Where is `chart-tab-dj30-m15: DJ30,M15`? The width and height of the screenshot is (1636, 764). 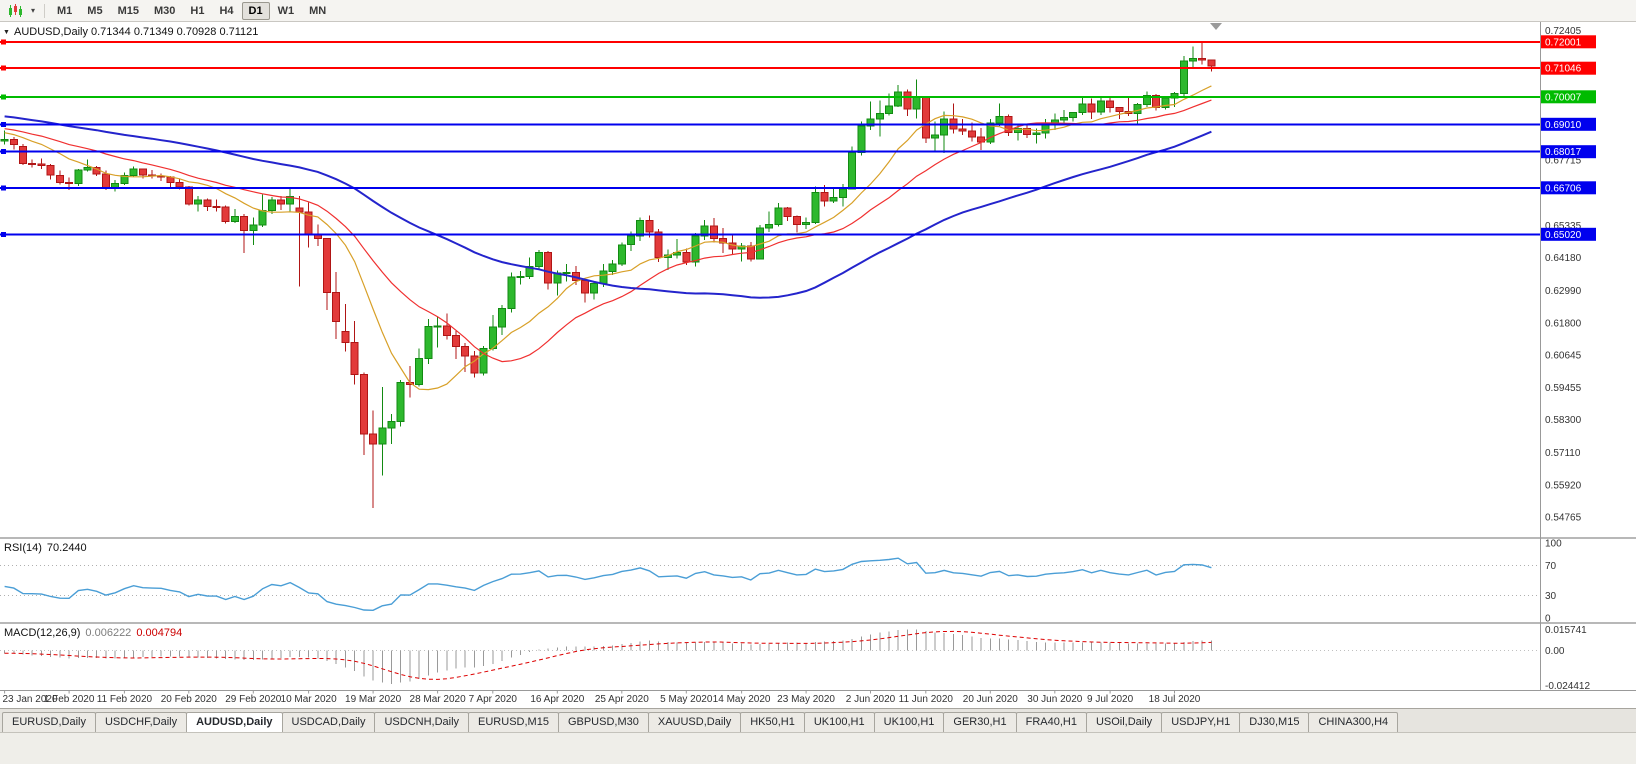
chart-tab-dj30-m15: DJ30,M15 is located at coordinates (1274, 722).